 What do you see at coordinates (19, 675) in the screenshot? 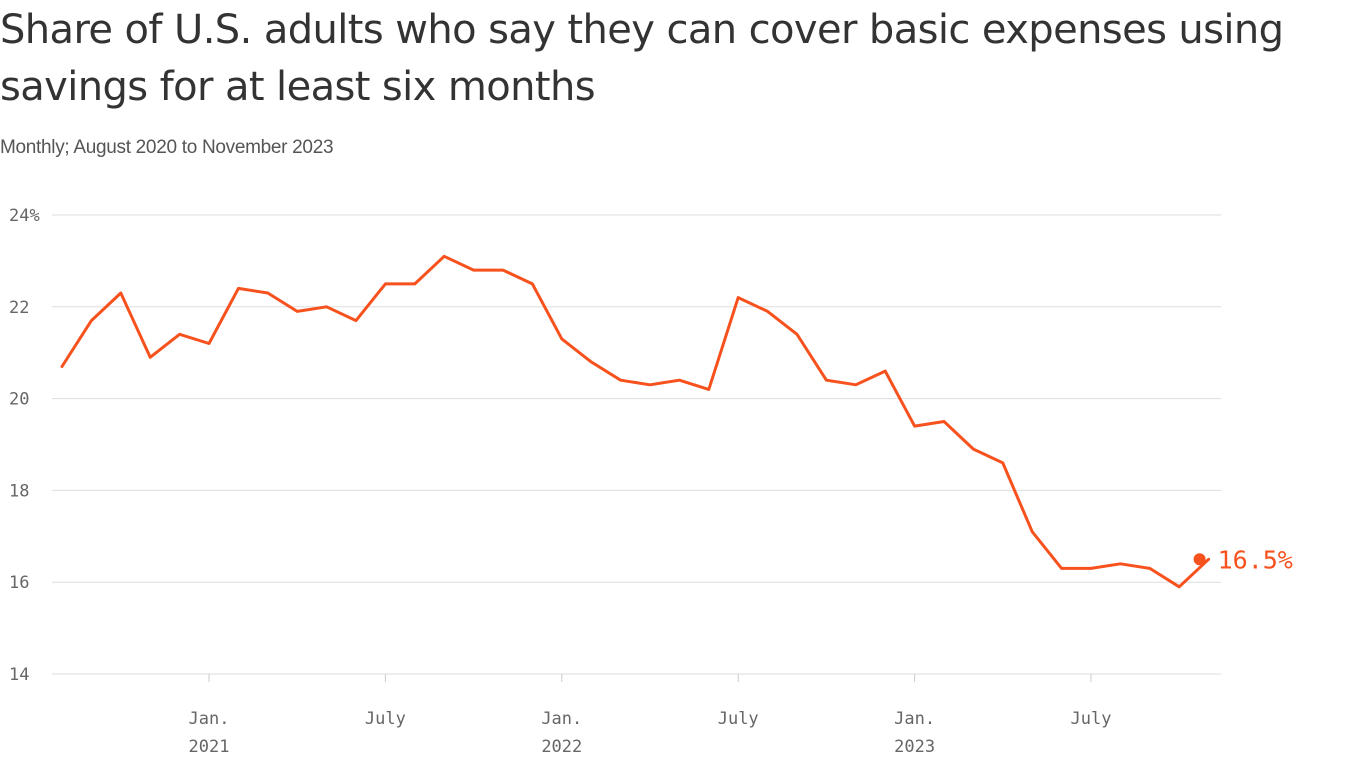
I see `y-tick-label: 14` at bounding box center [19, 675].